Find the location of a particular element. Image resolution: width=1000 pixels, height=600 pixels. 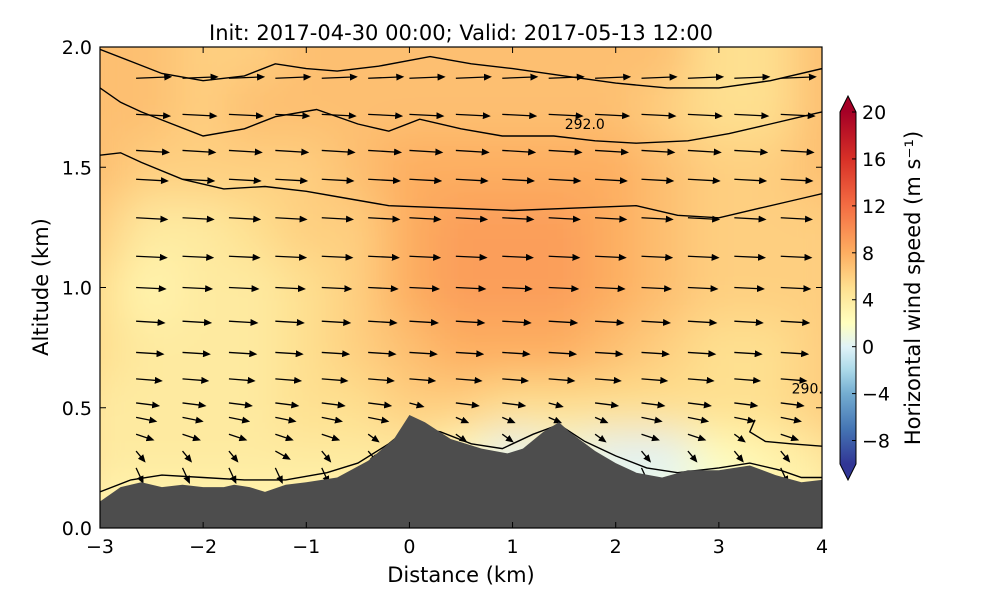

x-tick-label: 3 is located at coordinates (719, 547).